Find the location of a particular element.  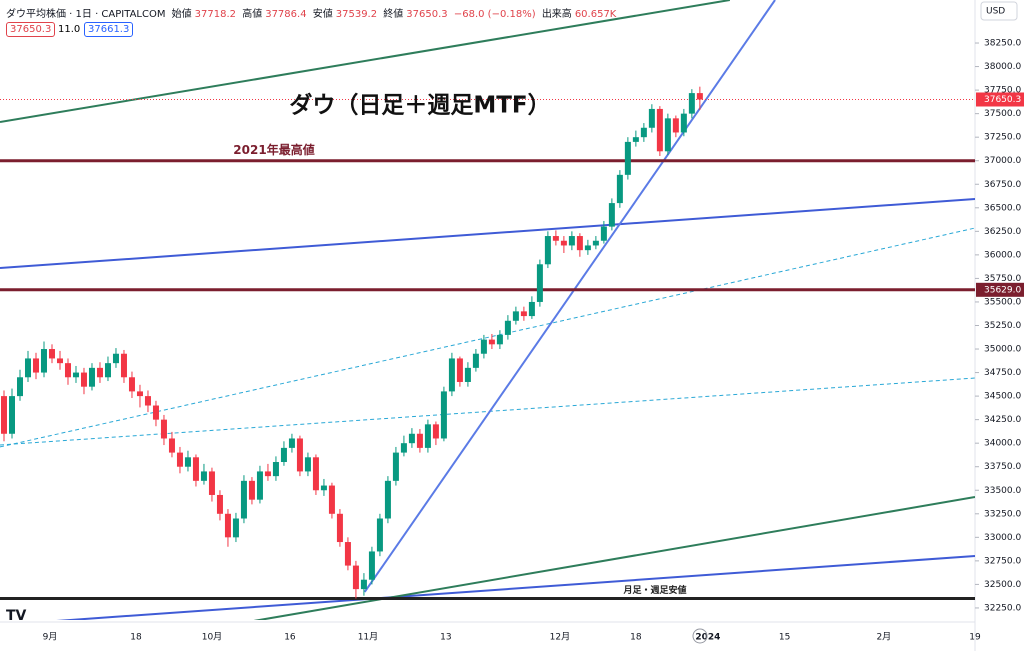

y-tick-label: 37500.0 is located at coordinates (1002, 114).